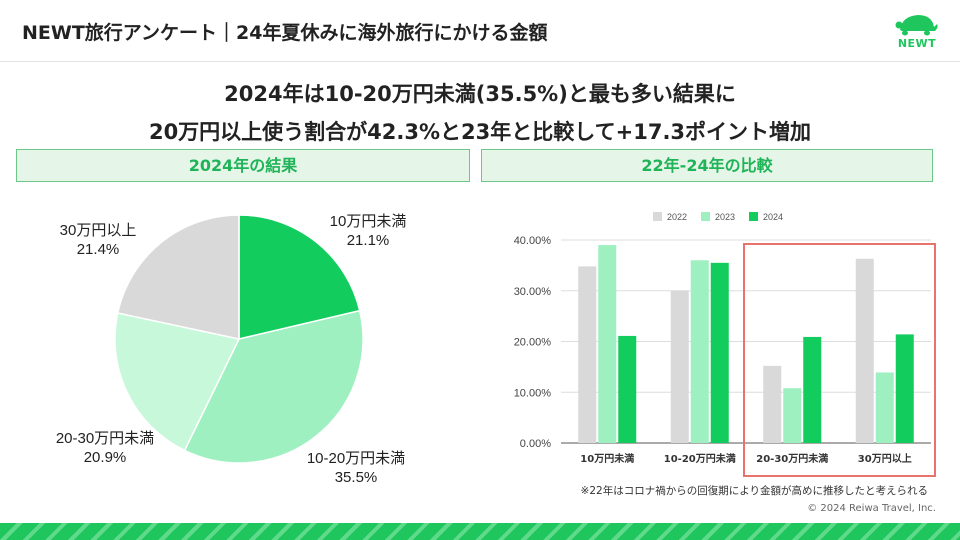 The image size is (960, 540). What do you see at coordinates (356, 468) in the screenshot?
I see `pie-label-10-20man: 10-20万円未満 35.5%` at bounding box center [356, 468].